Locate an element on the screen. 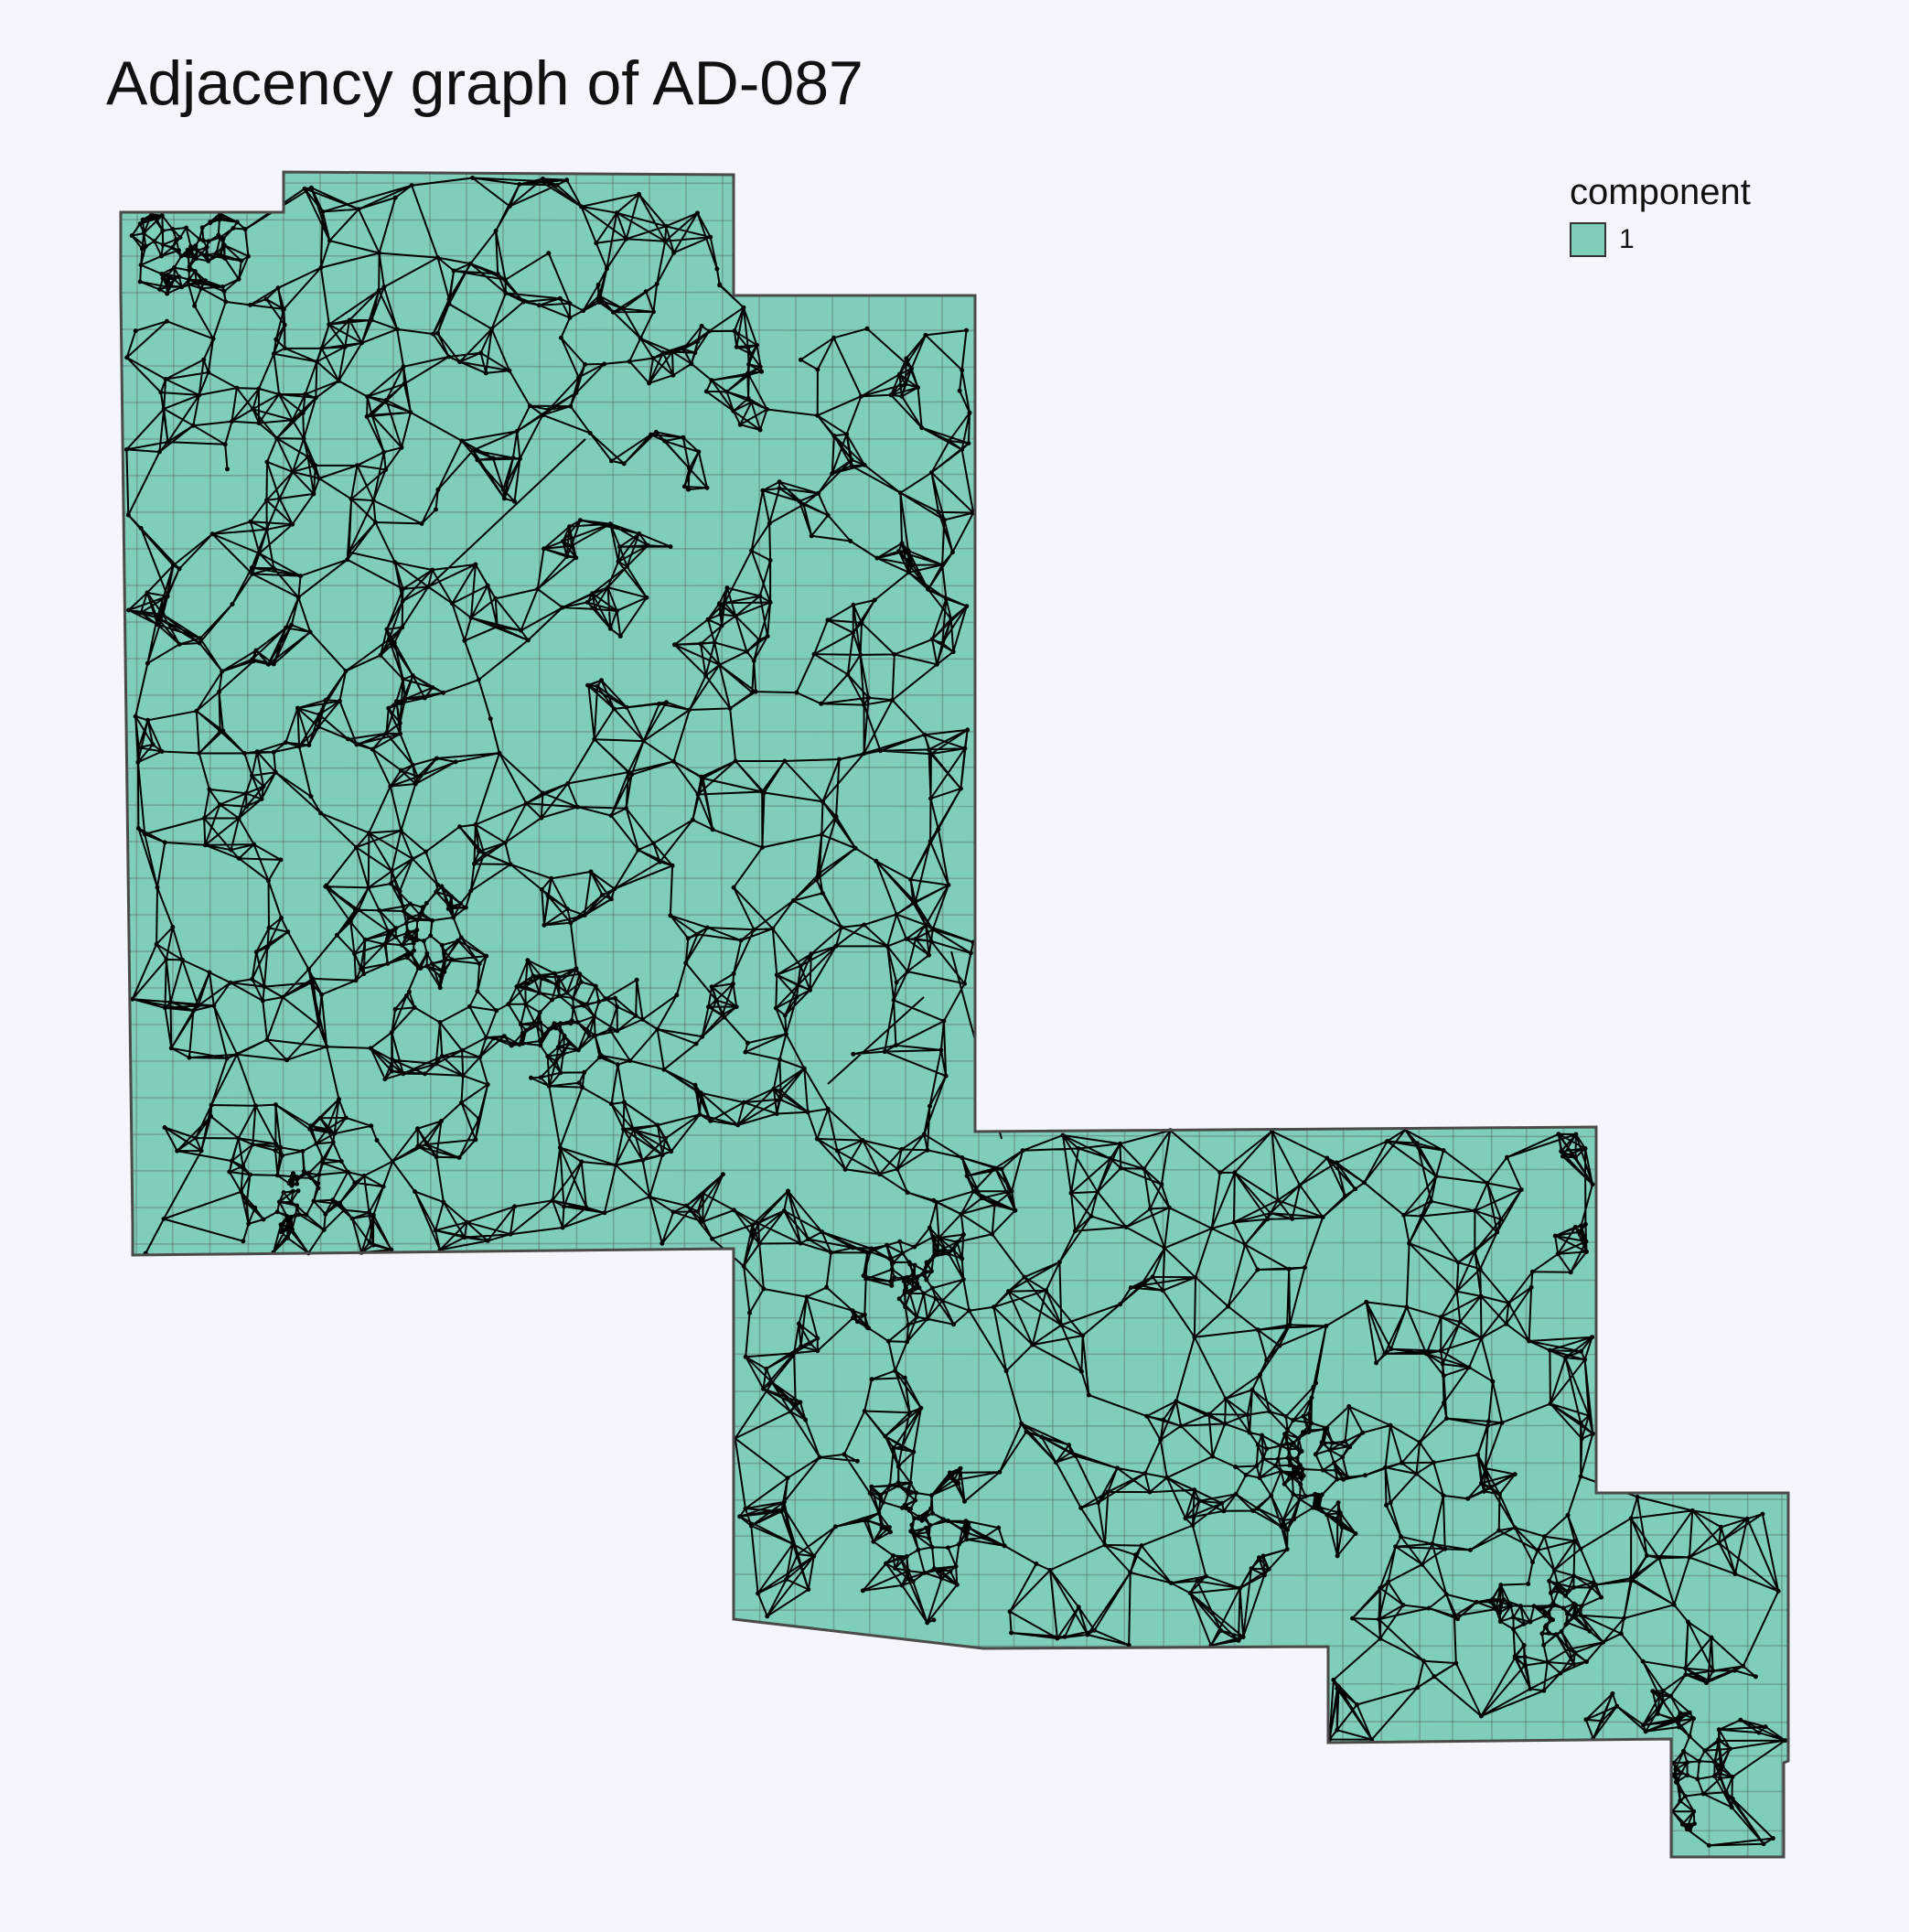 The width and height of the screenshot is (1909, 1932). legend: component 1 is located at coordinates (1660, 215).